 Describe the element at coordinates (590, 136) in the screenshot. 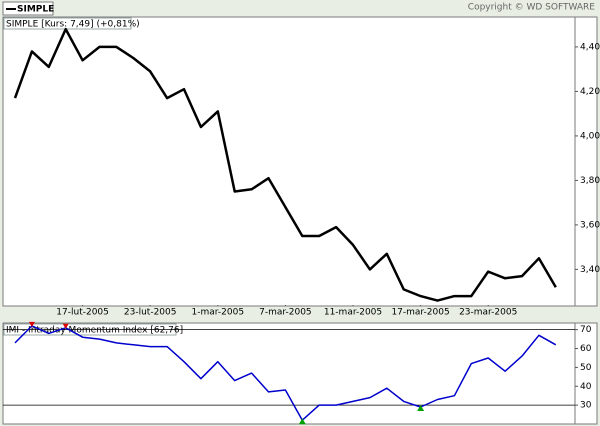

I see `y-tick-label: 4,00` at that location.